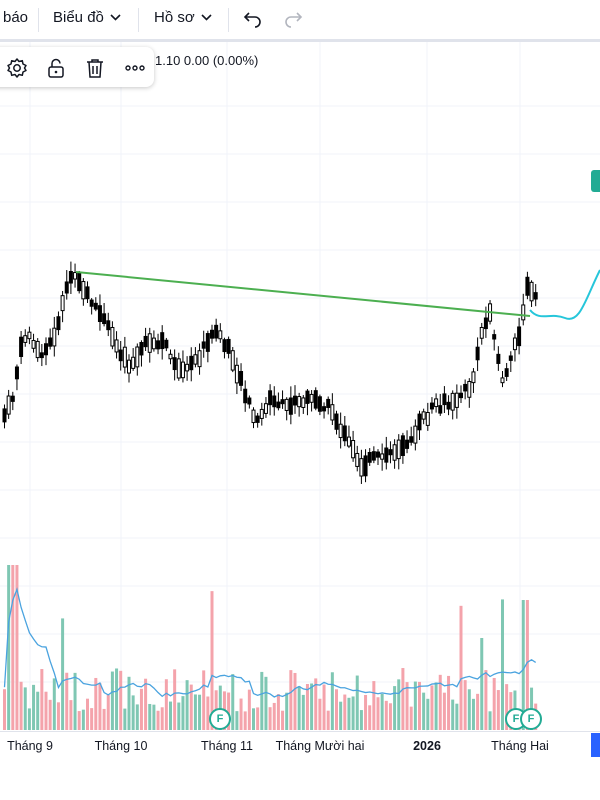 The height and width of the screenshot is (800, 600). What do you see at coordinates (38, 20) in the screenshot?
I see `toolbar-divider` at bounding box center [38, 20].